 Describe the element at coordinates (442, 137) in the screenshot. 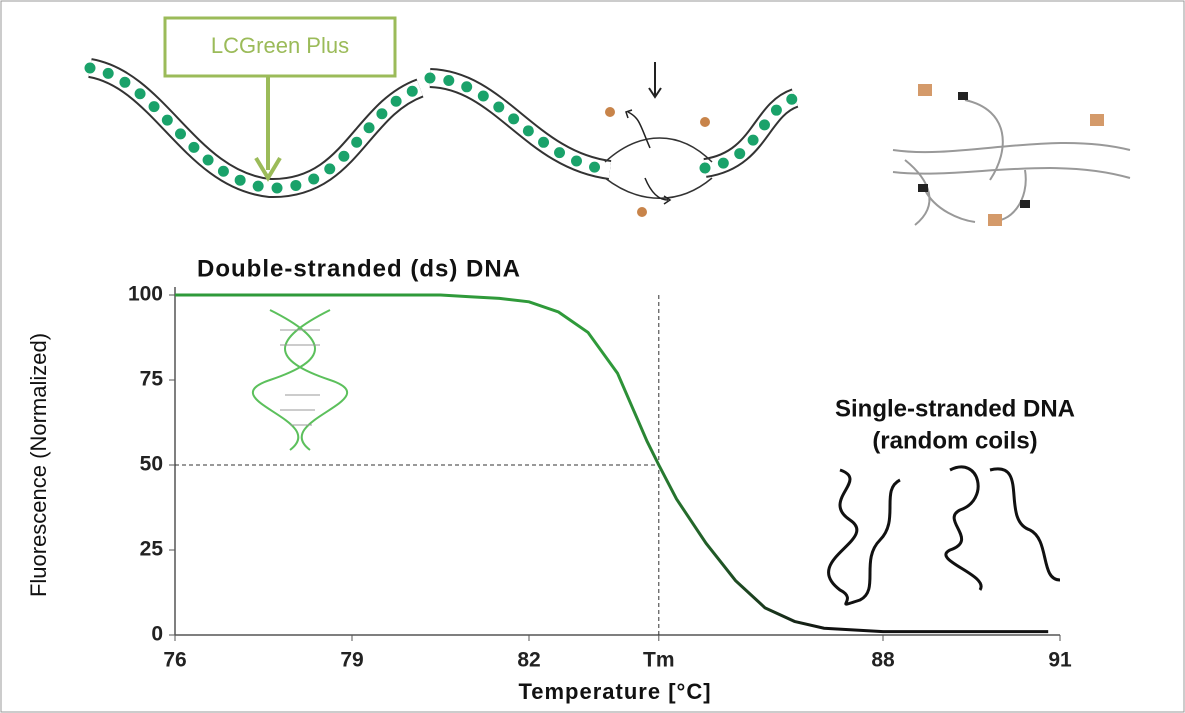

I see `illustration-dsdna` at that location.